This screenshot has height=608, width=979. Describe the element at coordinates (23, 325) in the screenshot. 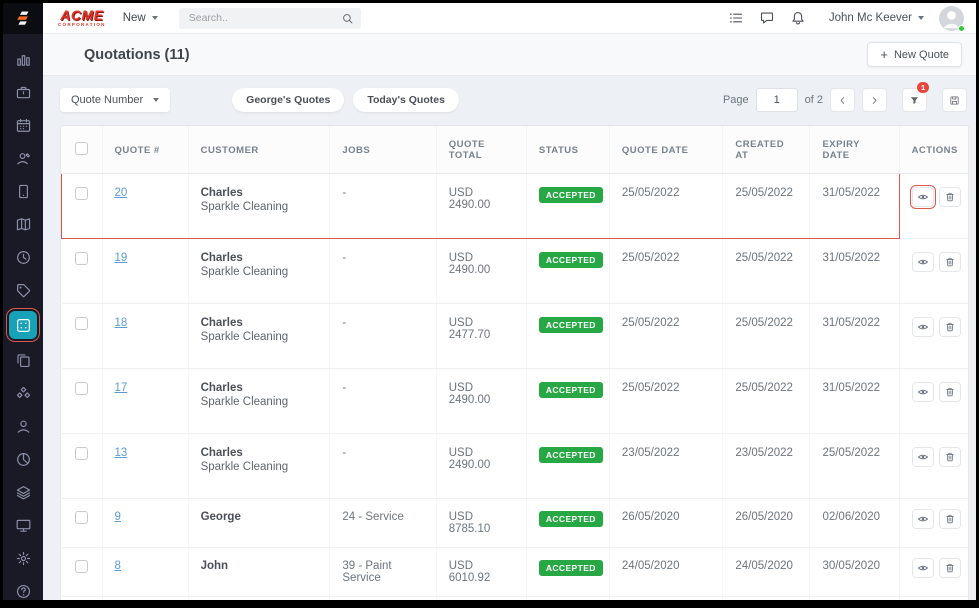

I see `sidebar-item-quotations` at that location.